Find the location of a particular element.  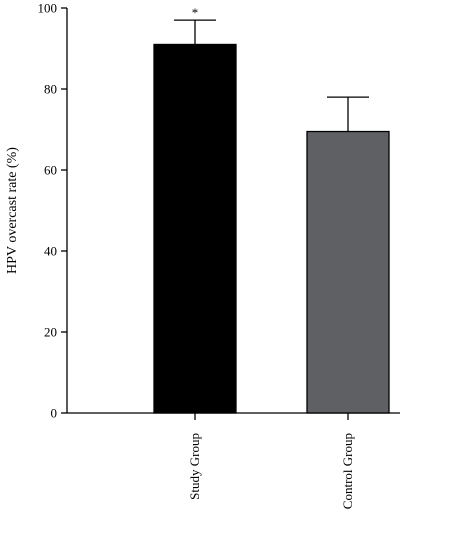

x-tick-label: Study Group is located at coordinates (194, 466).